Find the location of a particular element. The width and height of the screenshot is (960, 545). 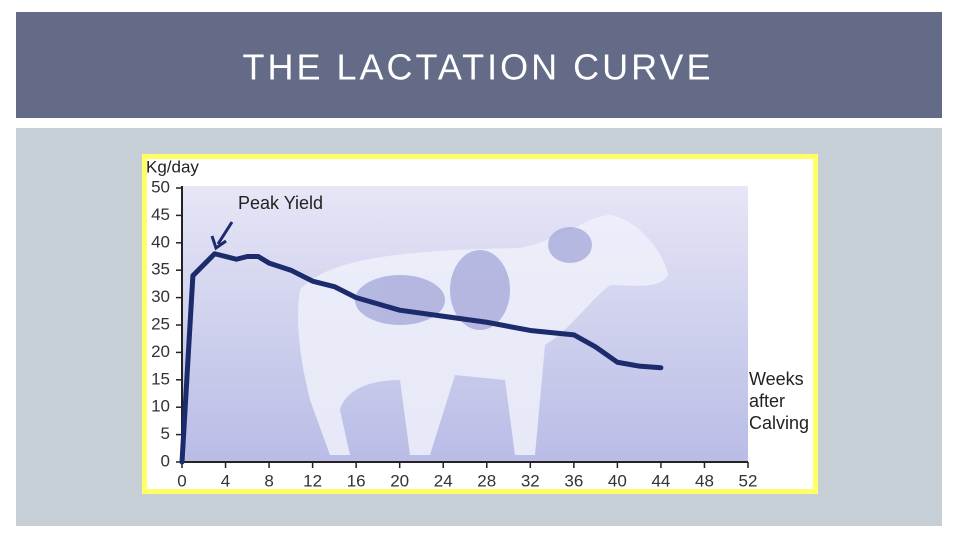

x-tick-label: 48 is located at coordinates (704, 480).